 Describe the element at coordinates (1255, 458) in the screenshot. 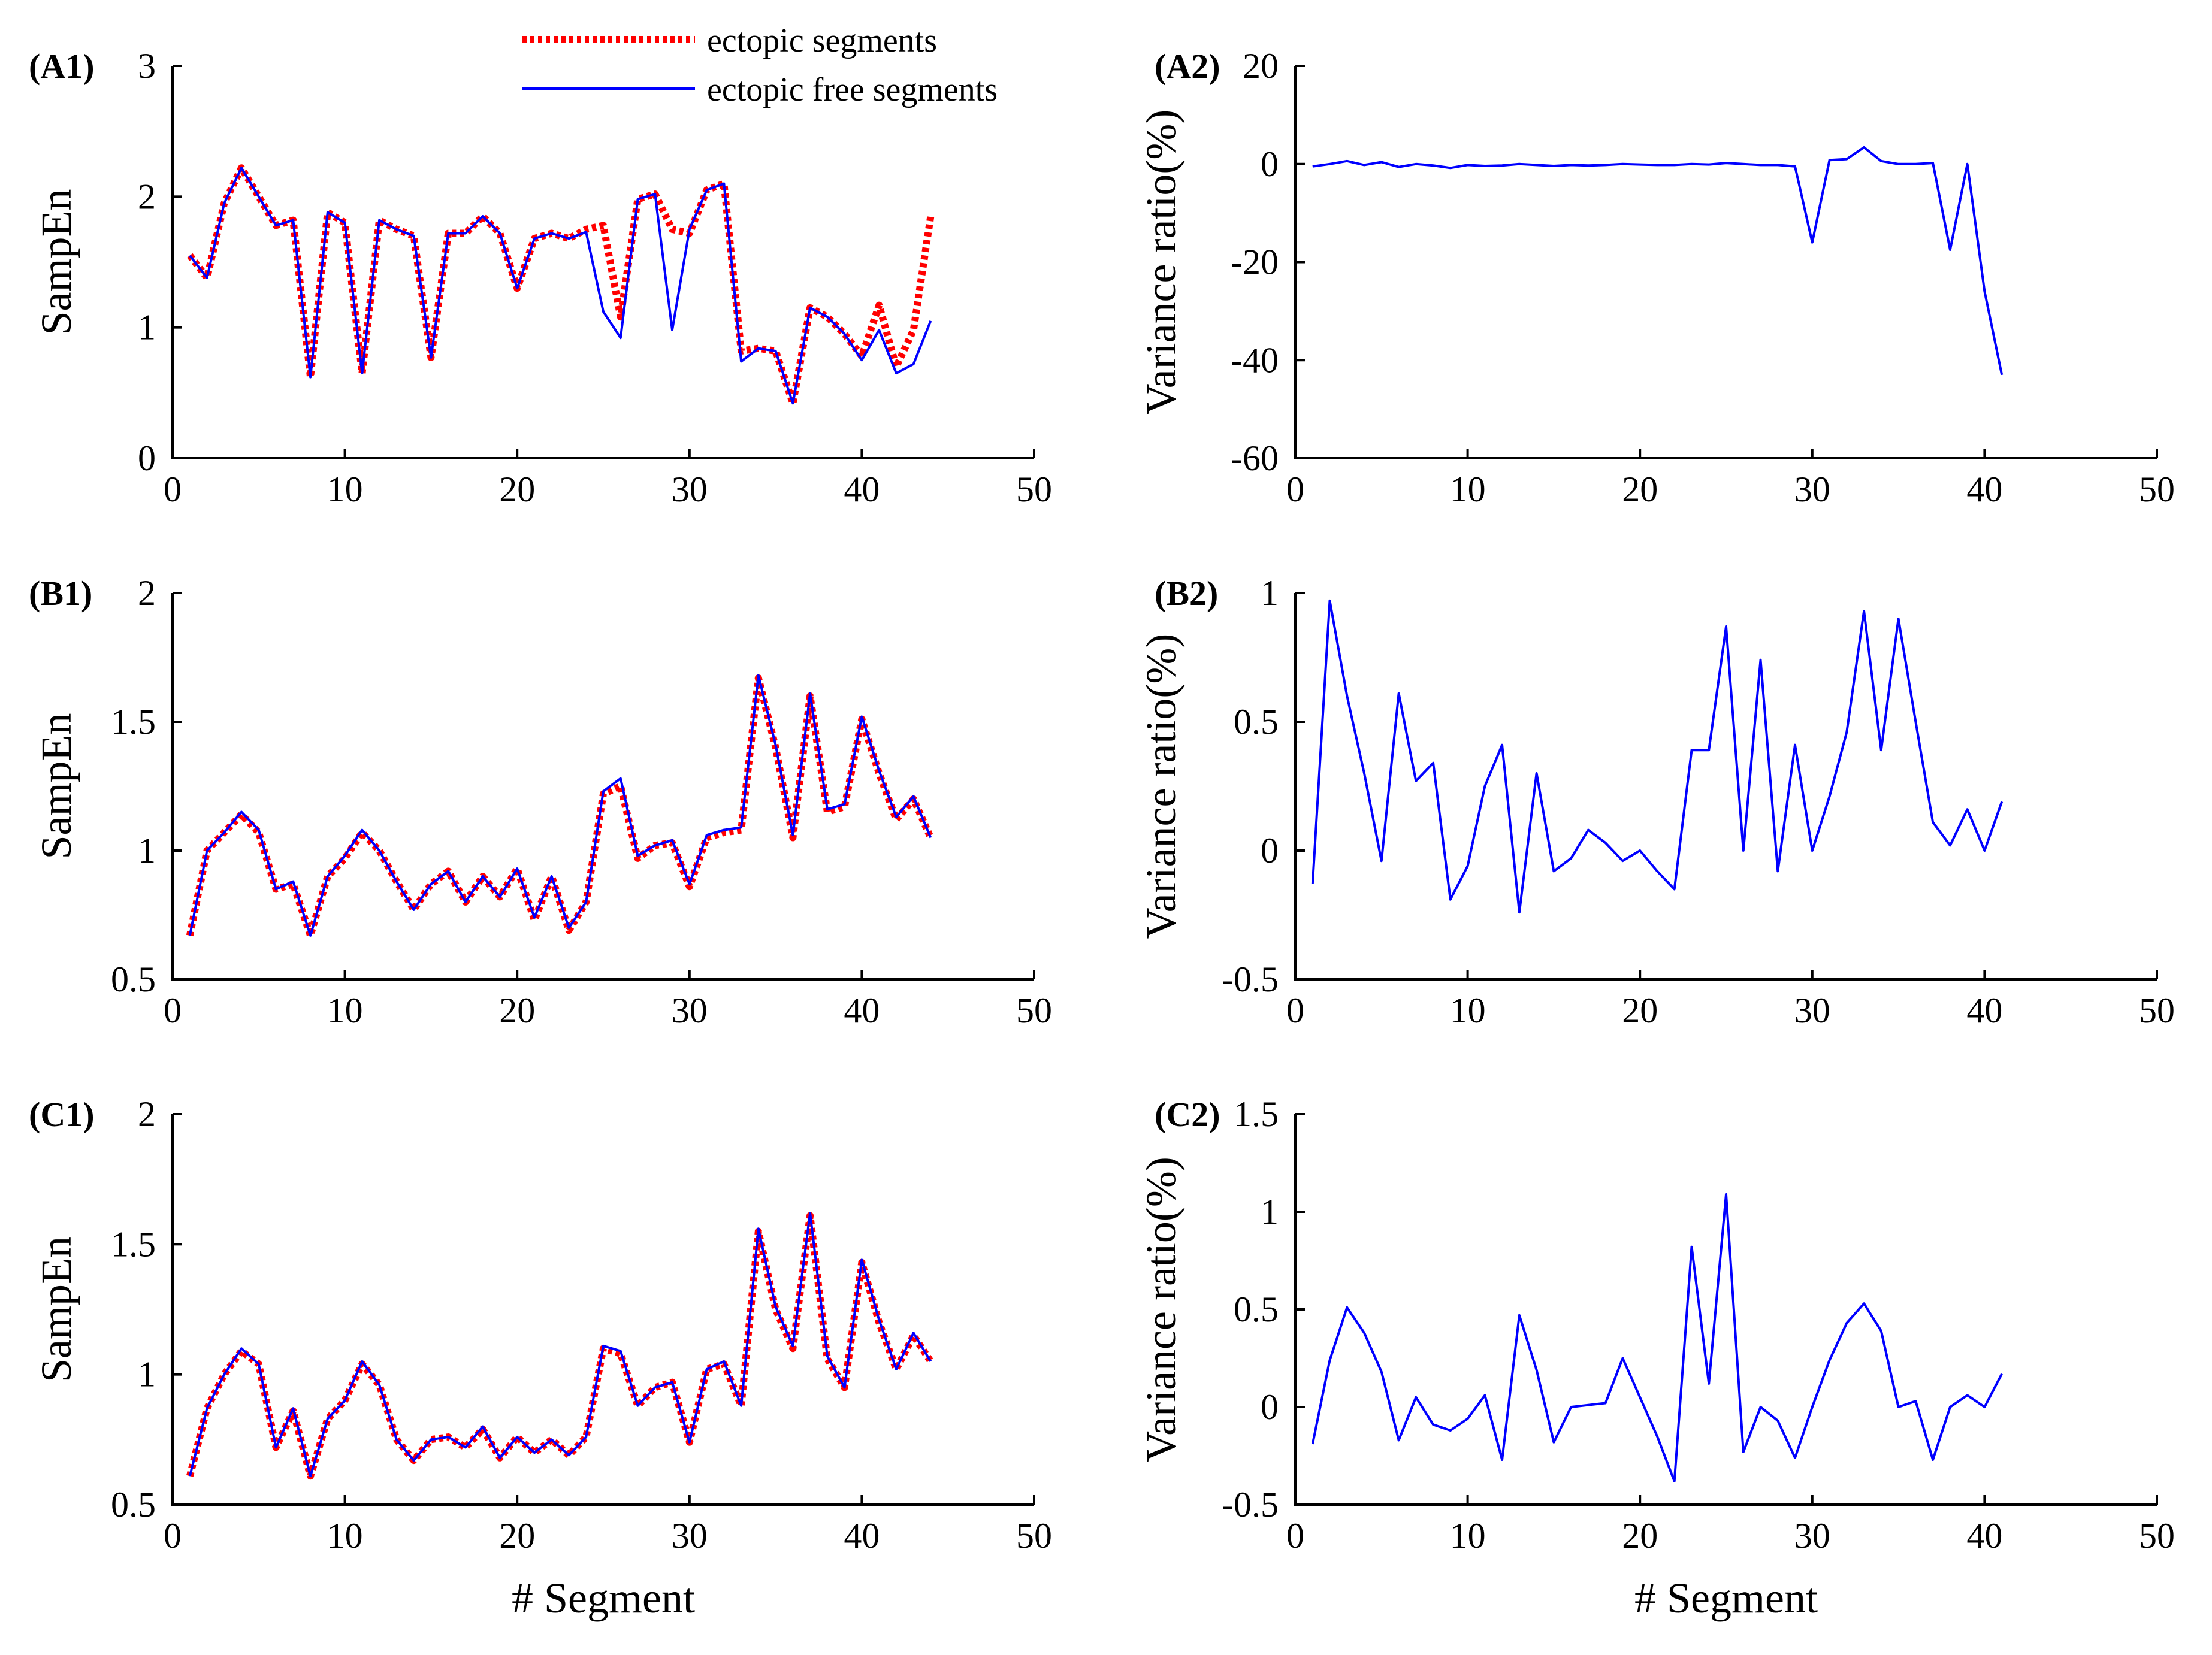

I see `y-tick-label: -60` at that location.